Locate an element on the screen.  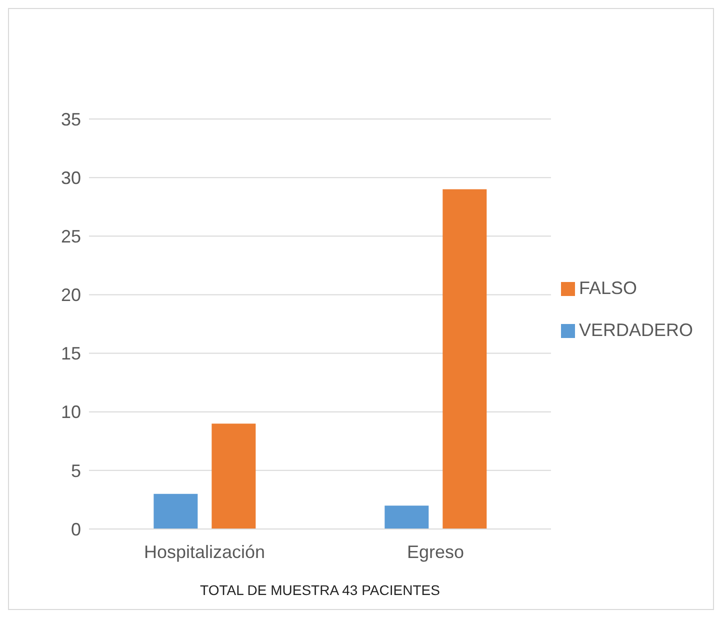
x-axis-title: TOTAL DE MUESTRA 43 PACIENTES is located at coordinates (320, 590).